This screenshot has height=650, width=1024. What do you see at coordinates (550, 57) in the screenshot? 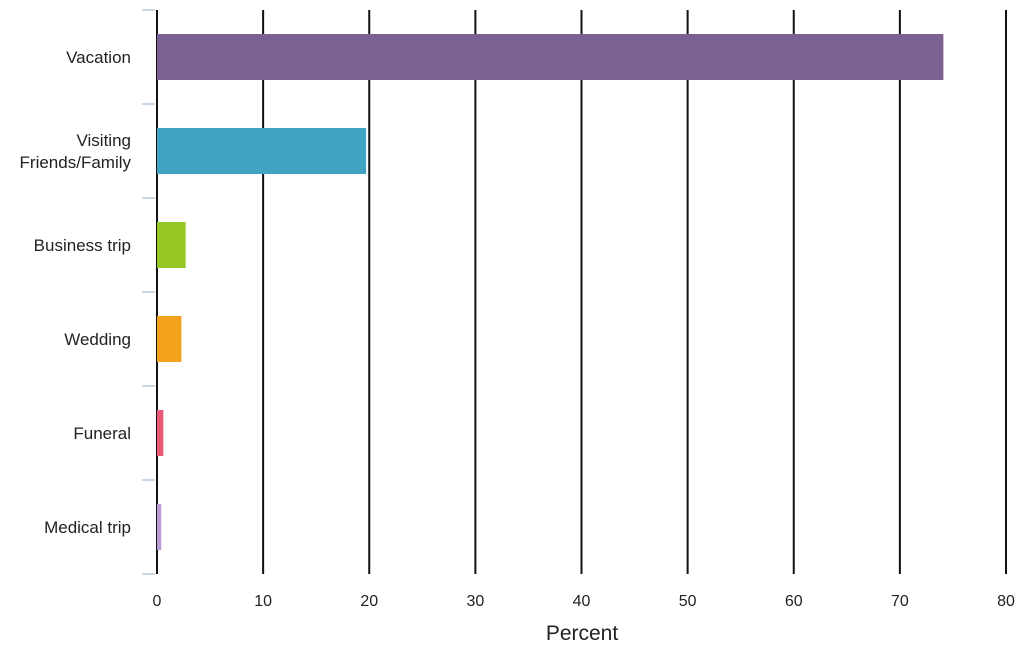
I see `bar-vacation` at bounding box center [550, 57].